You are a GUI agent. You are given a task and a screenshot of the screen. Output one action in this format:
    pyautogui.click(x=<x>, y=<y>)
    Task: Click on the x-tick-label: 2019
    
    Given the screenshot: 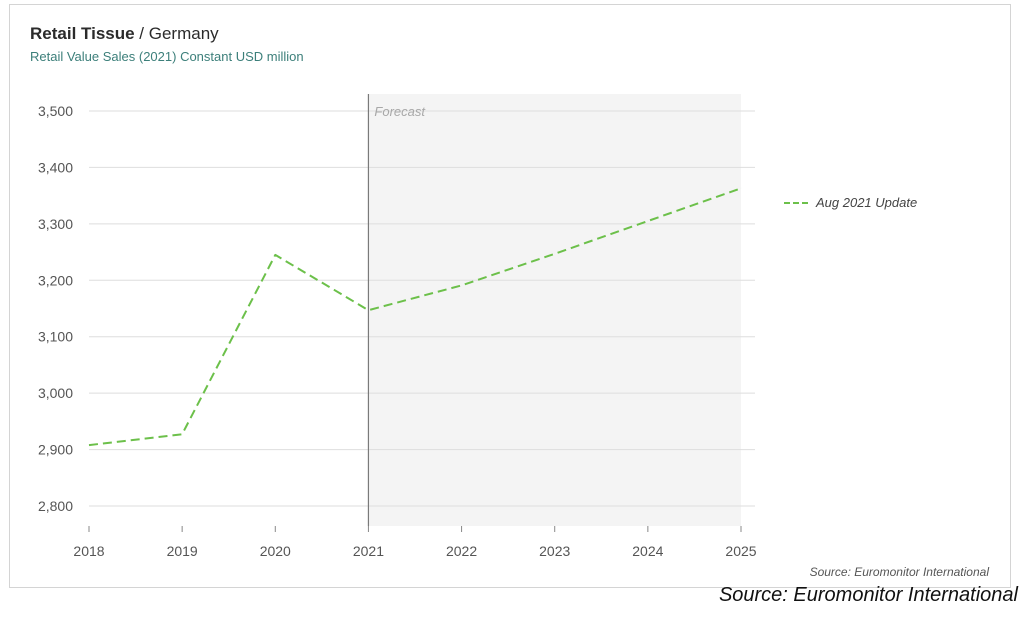 What is the action you would take?
    pyautogui.click(x=182, y=551)
    